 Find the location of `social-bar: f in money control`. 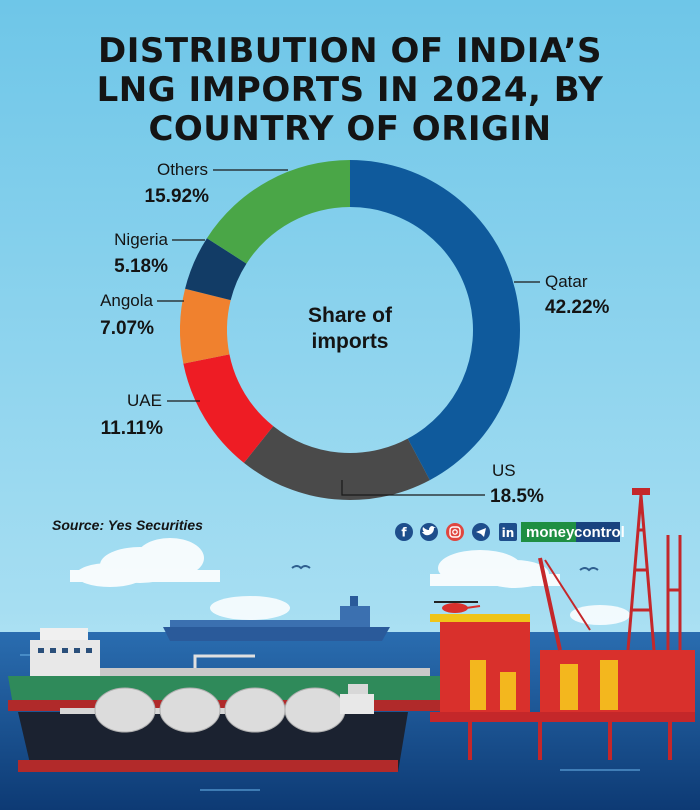

social-bar: f in money control is located at coordinates (510, 532).